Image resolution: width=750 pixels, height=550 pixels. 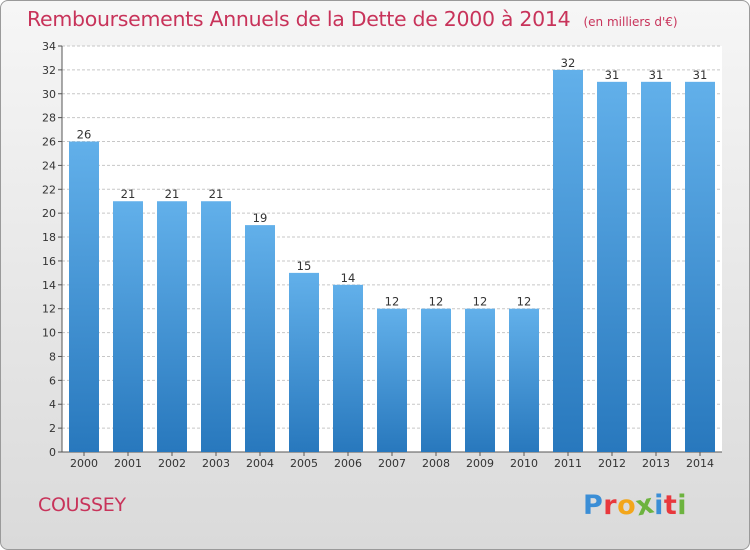 What do you see at coordinates (524, 302) in the screenshot?
I see `data-label-2010: 12` at bounding box center [524, 302].